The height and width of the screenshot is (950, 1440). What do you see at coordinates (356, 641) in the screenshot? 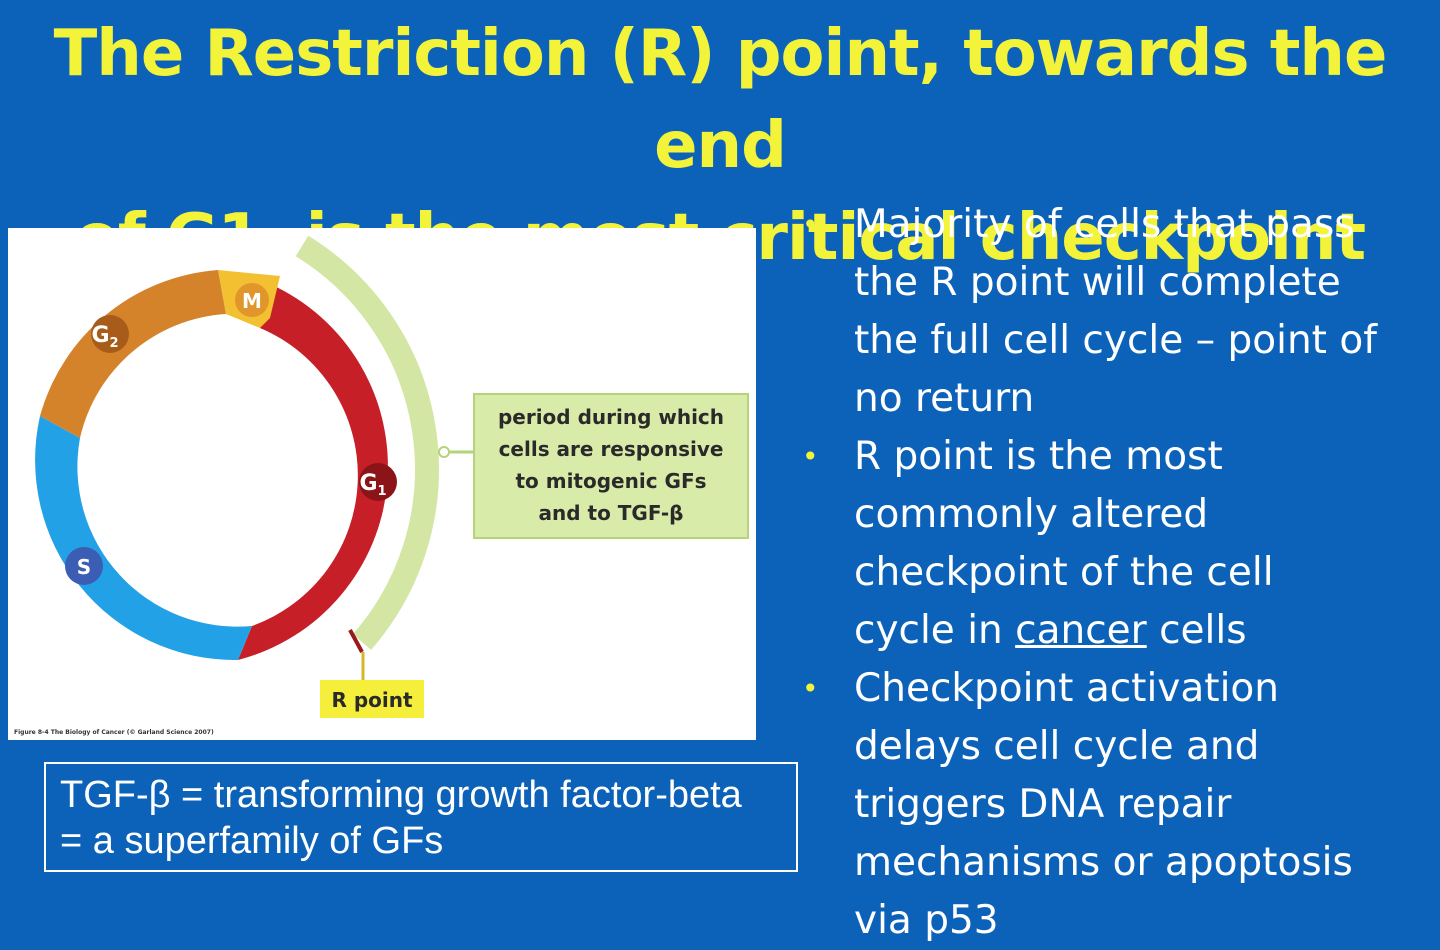
I see `r-point-tick` at bounding box center [356, 641].